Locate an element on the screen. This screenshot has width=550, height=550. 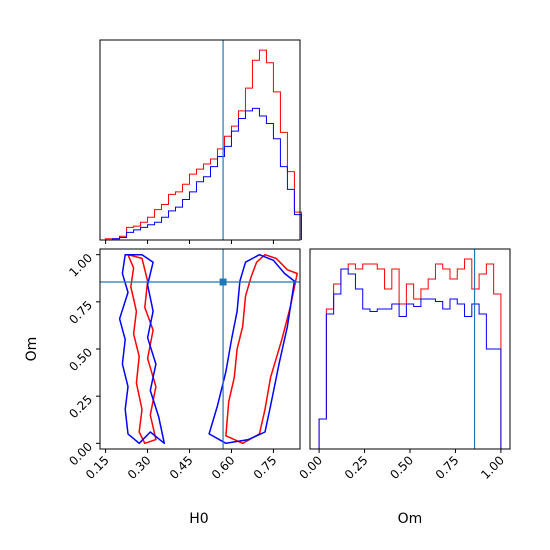
joint-ytick-label-3: 0.75 is located at coordinates (80, 312).